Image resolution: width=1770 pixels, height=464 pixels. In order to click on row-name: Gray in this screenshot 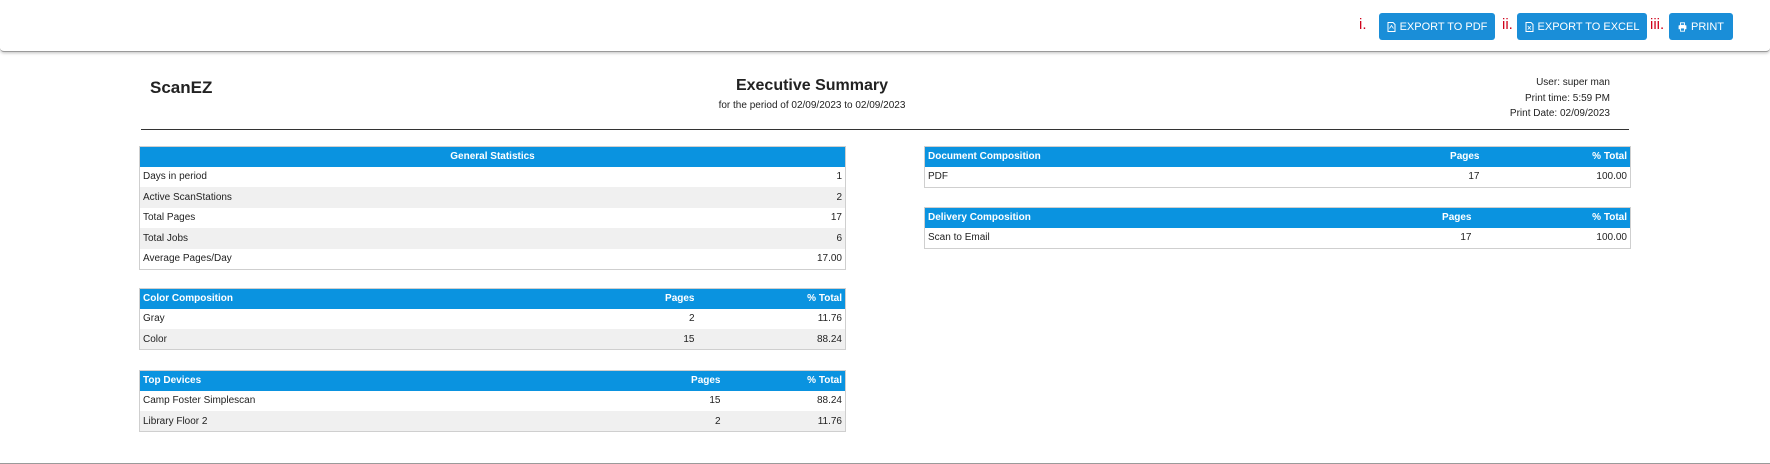, I will do `click(154, 319)`.